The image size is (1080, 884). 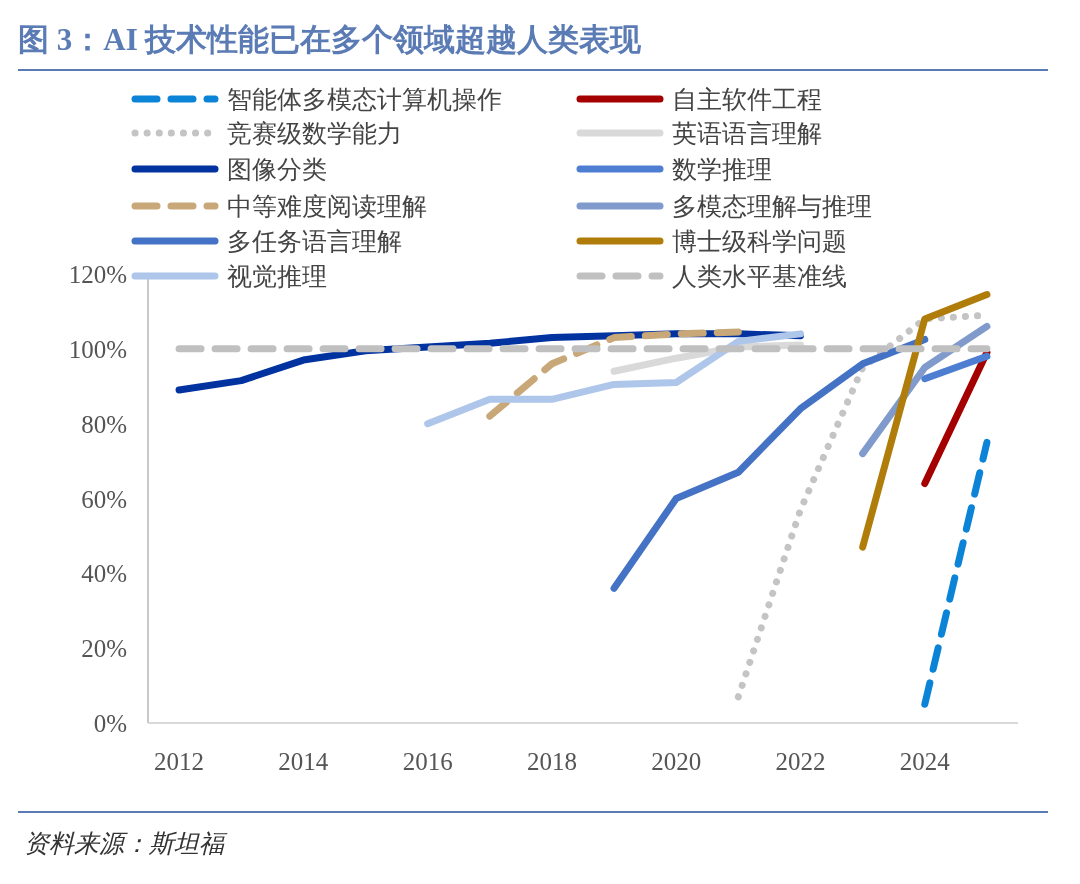 What do you see at coordinates (104, 574) in the screenshot?
I see `y-tick-label: 40%` at bounding box center [104, 574].